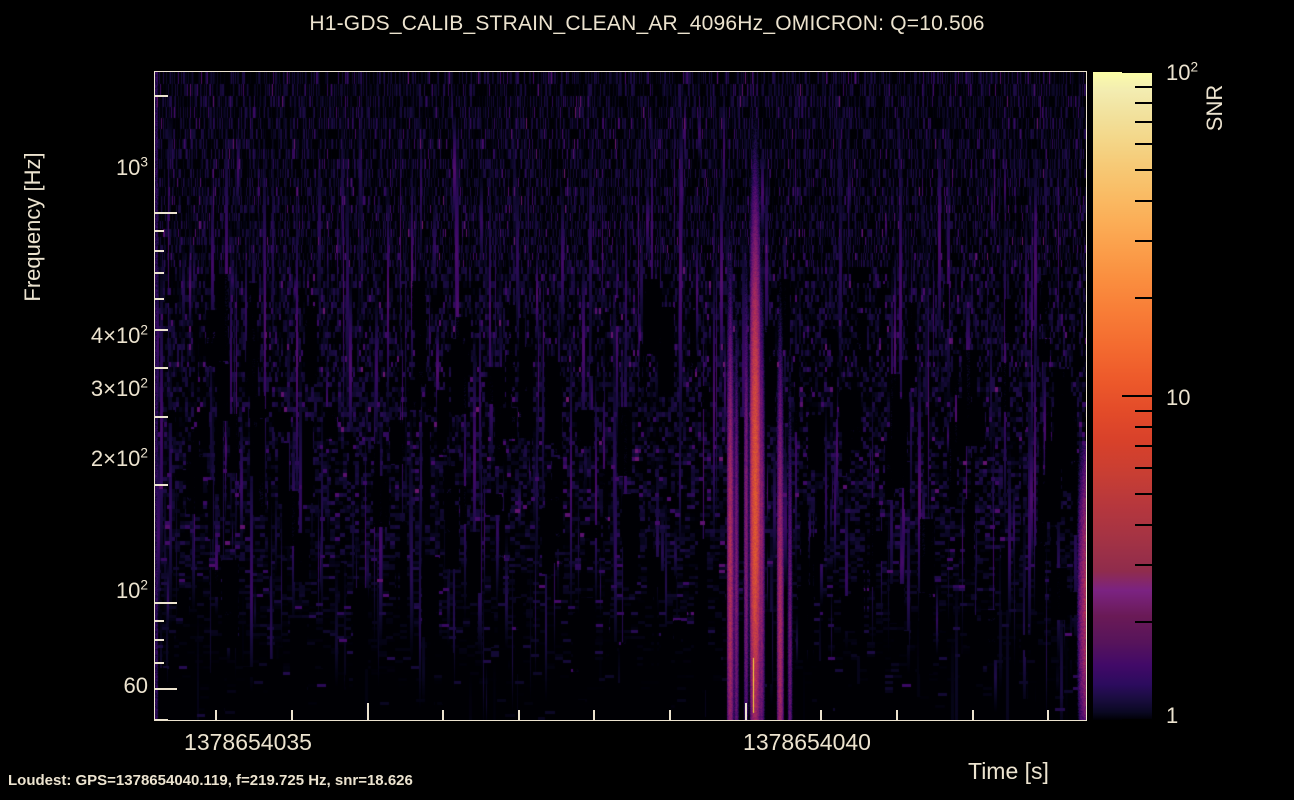 The height and width of the screenshot is (800, 1294). I want to click on y-tick-label: 2×10², so click(119, 458).